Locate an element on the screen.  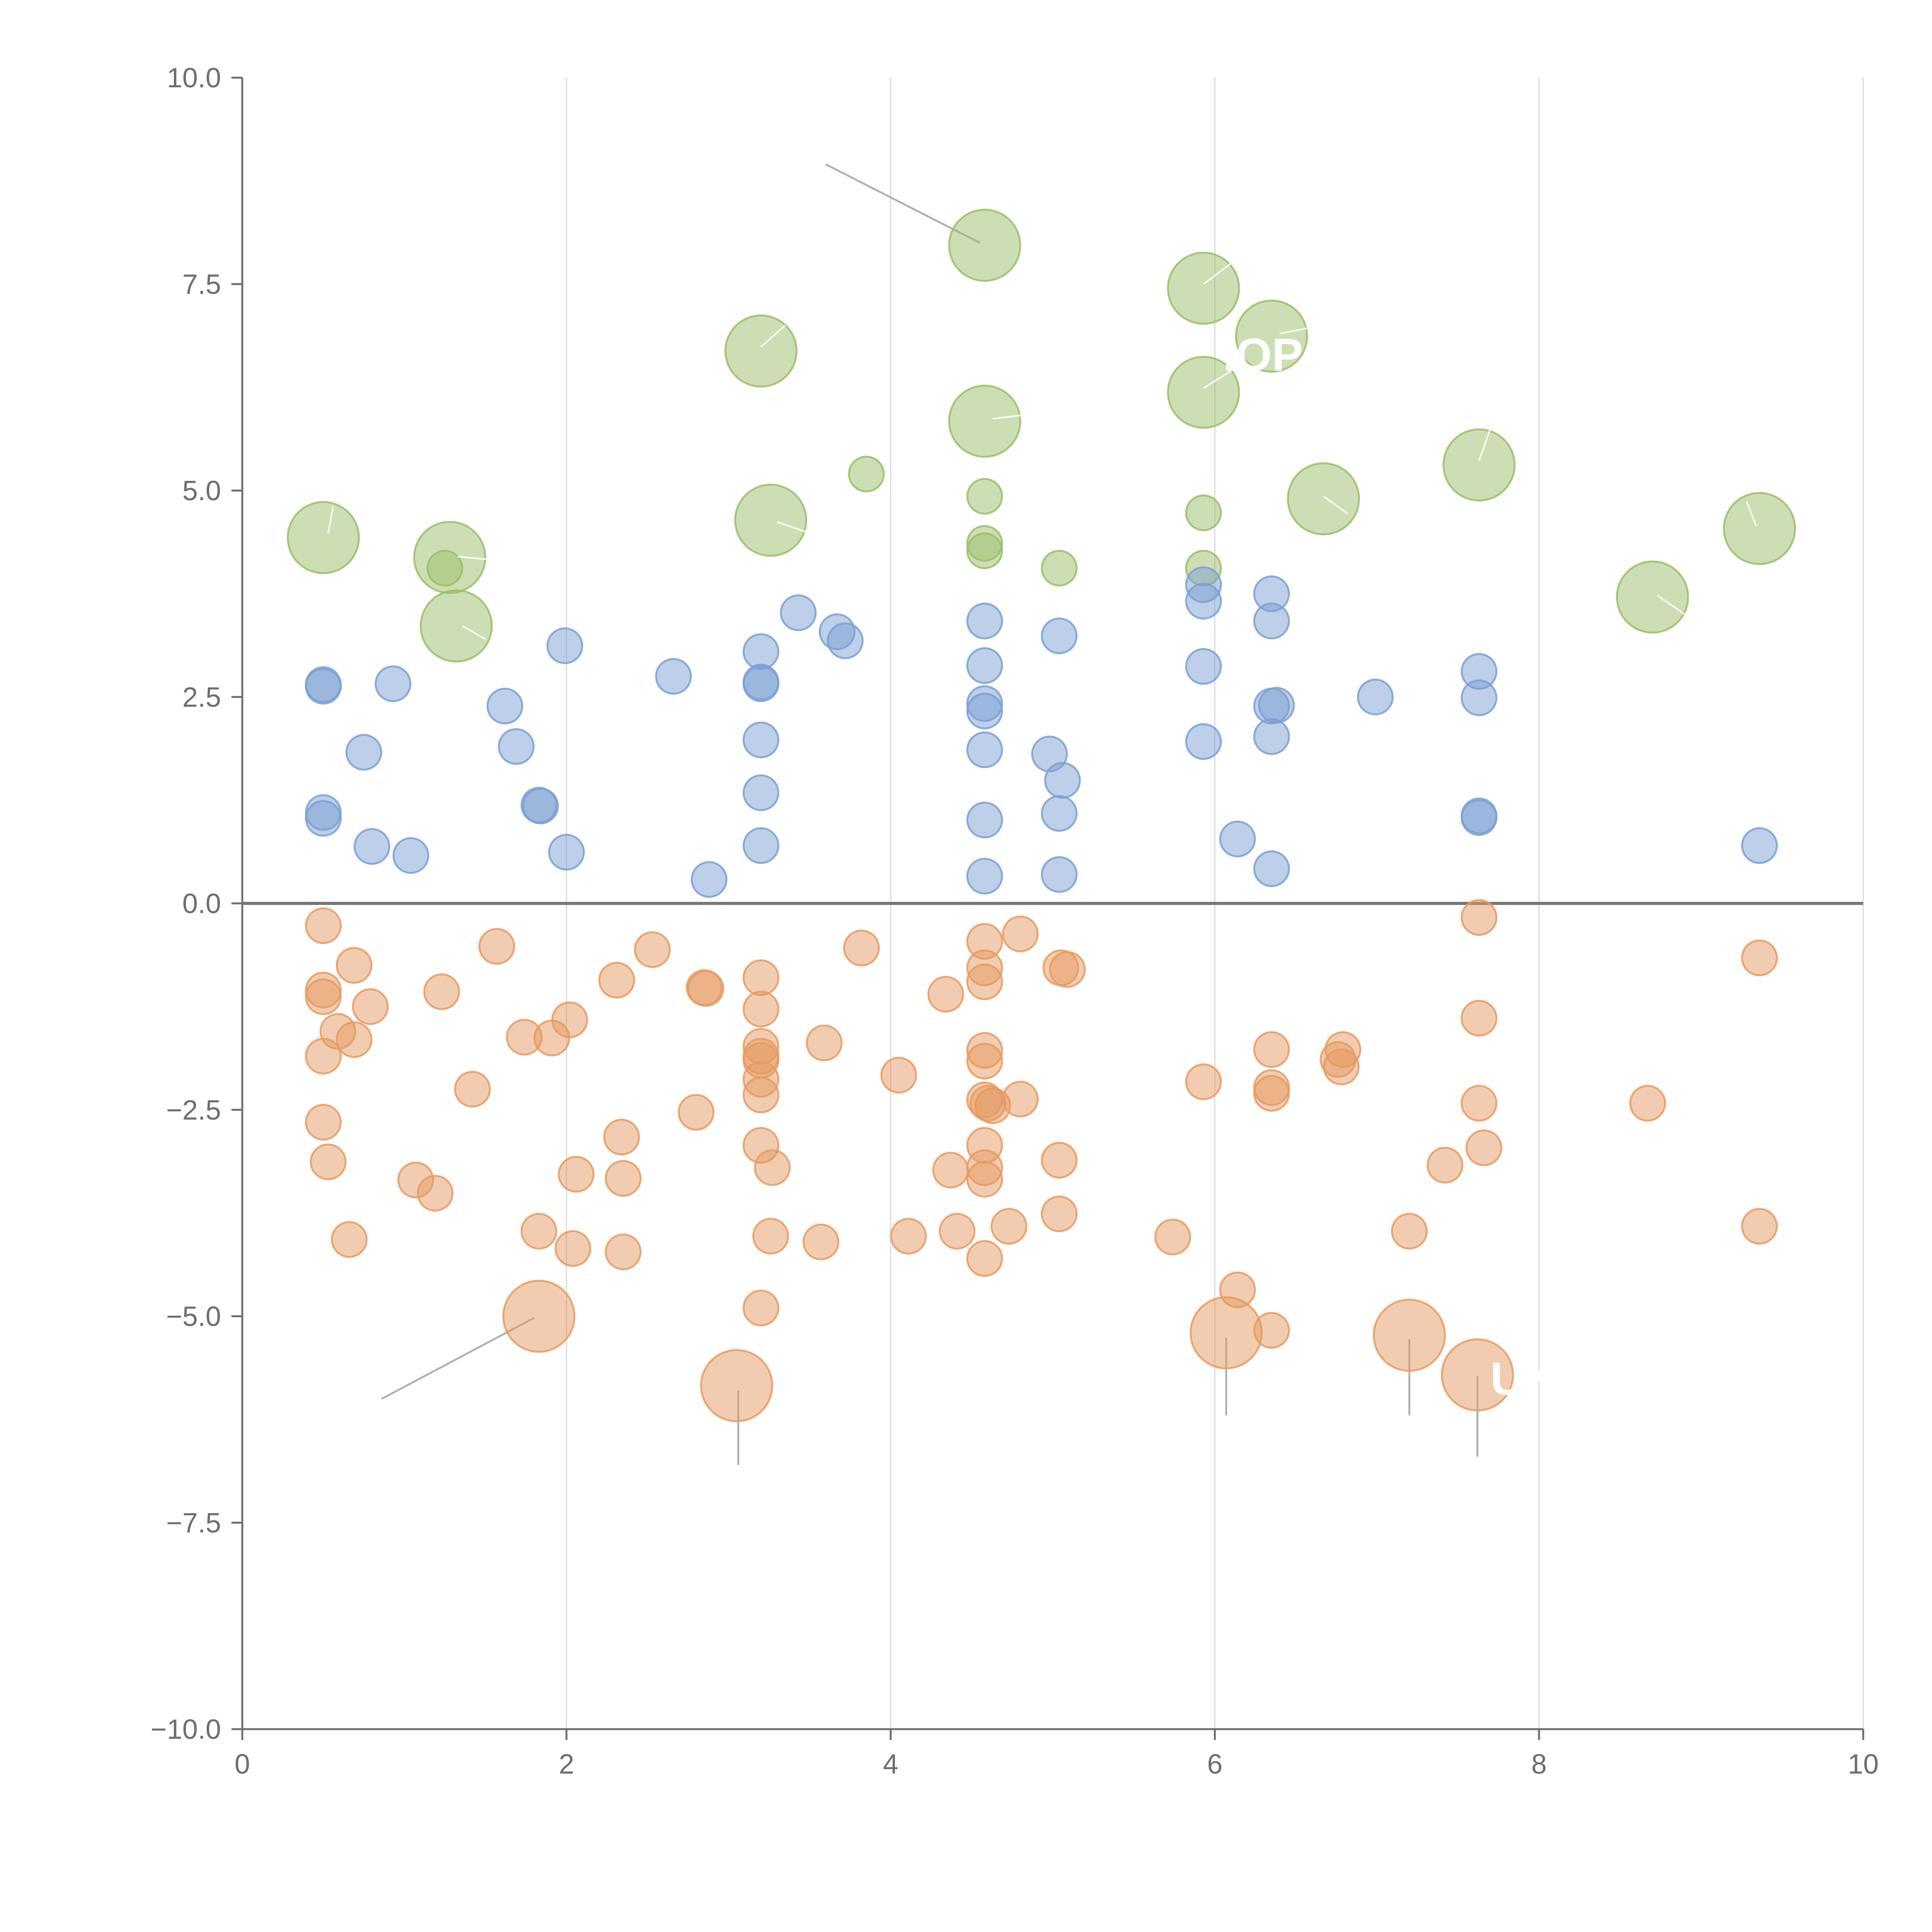
annotations: IOP UNS is located at coordinates (1405, 867).